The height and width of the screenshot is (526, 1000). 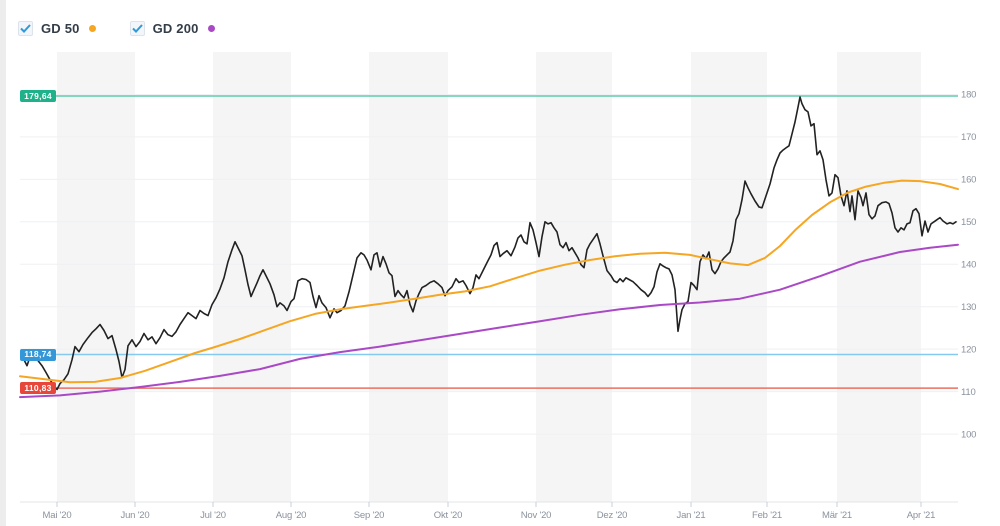 I want to click on legend-item-gd50: GD 50, so click(x=57, y=28).